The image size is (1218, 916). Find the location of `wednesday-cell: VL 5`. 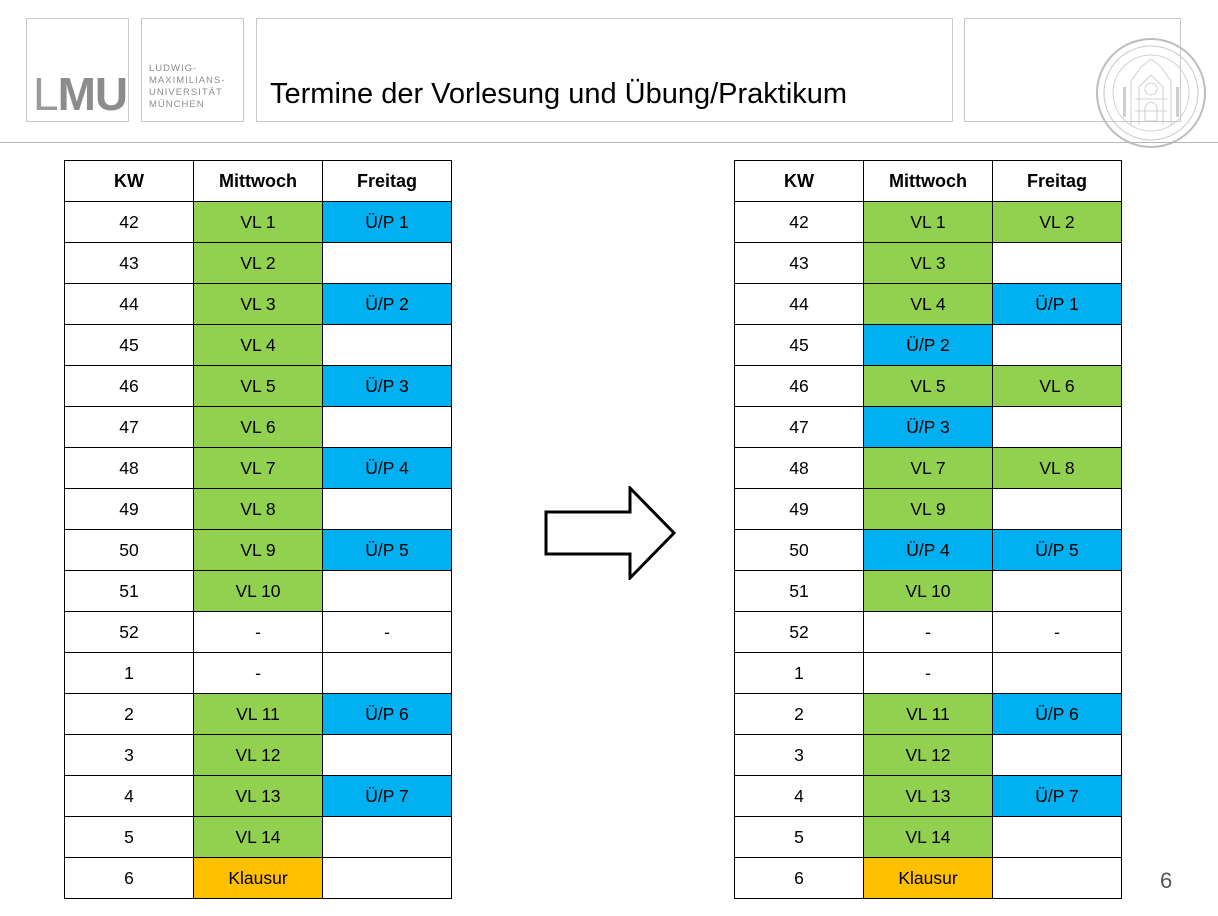

wednesday-cell: VL 5 is located at coordinates (928, 386).